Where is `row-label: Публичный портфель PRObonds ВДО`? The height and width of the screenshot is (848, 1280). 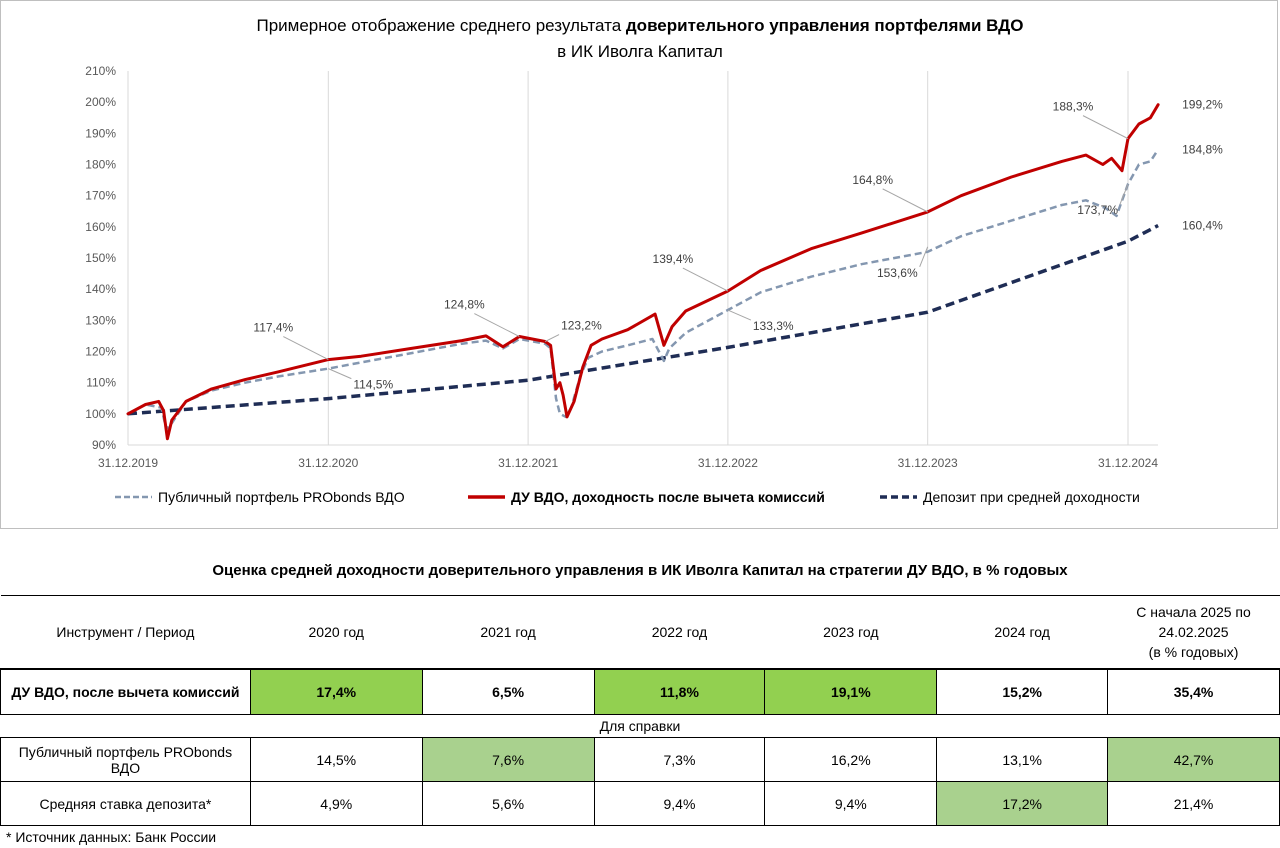
row-label: Публичный портфель PRObonds ВДО is located at coordinates (125, 759).